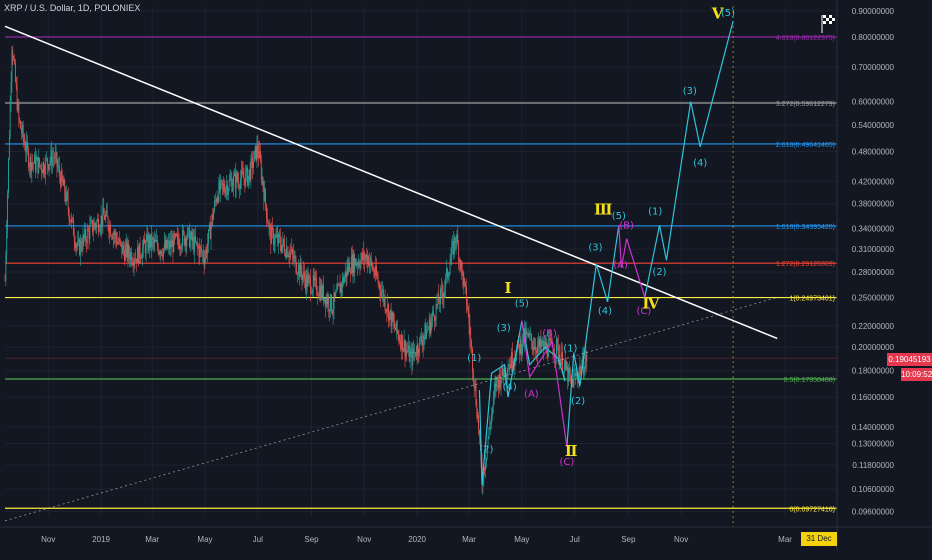 This screenshot has width=932, height=560. What do you see at coordinates (549, 333) in the screenshot?
I see `wave-label: (B)` at bounding box center [549, 333].